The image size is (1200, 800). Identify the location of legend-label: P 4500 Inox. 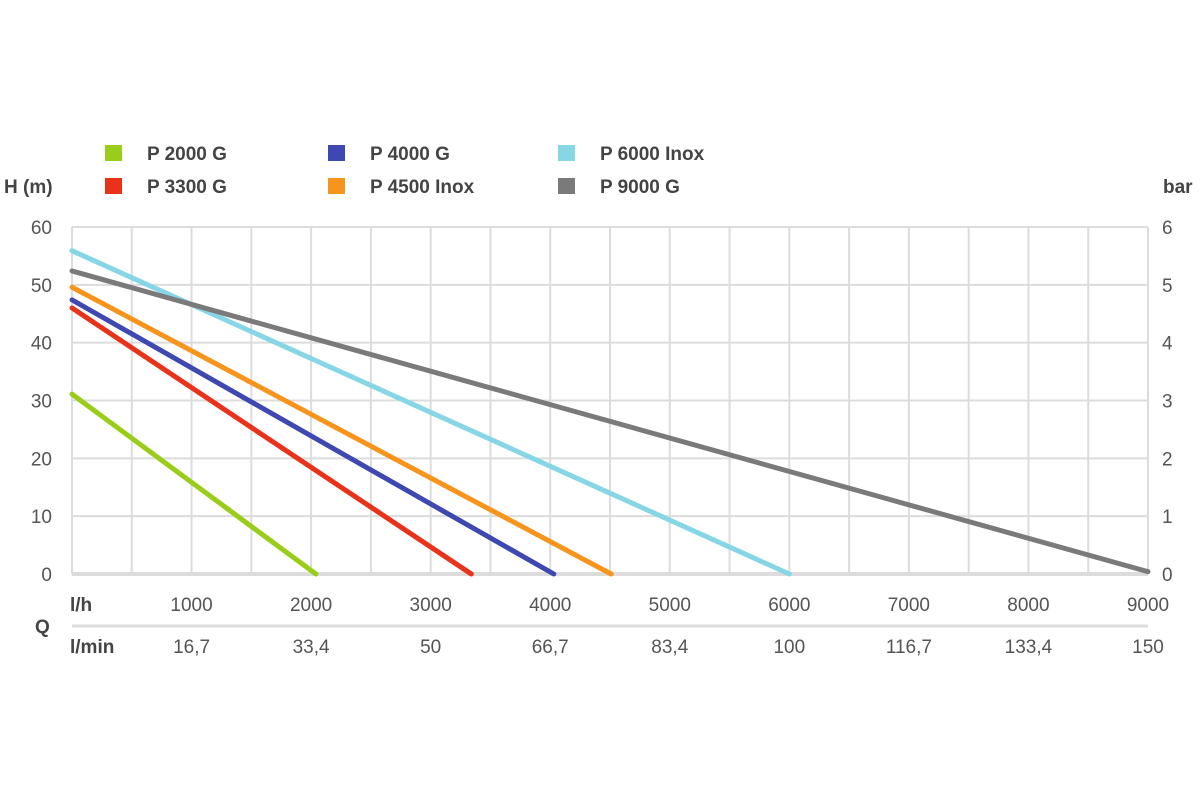
(422, 187).